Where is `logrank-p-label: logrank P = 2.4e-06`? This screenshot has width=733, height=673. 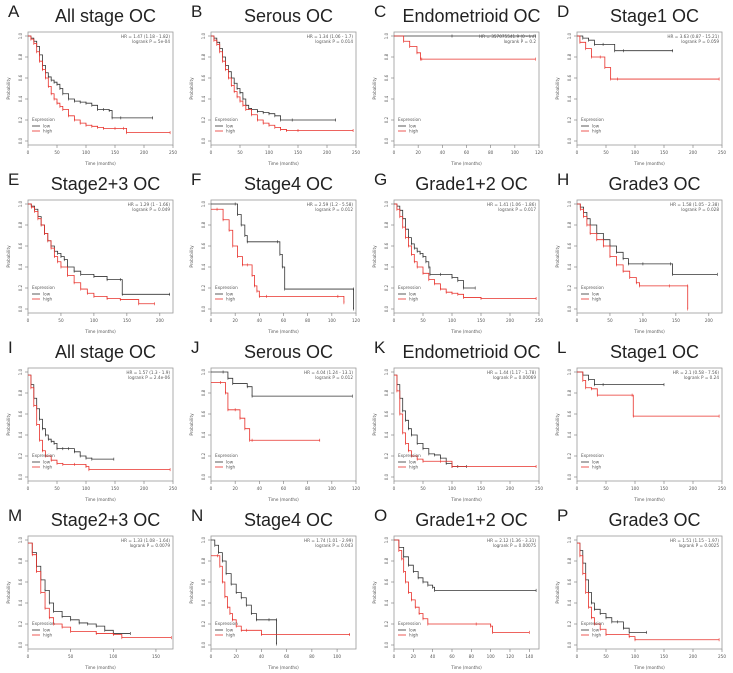
logrank-p-label: logrank P = 2.4e-06 is located at coordinates (149, 377).